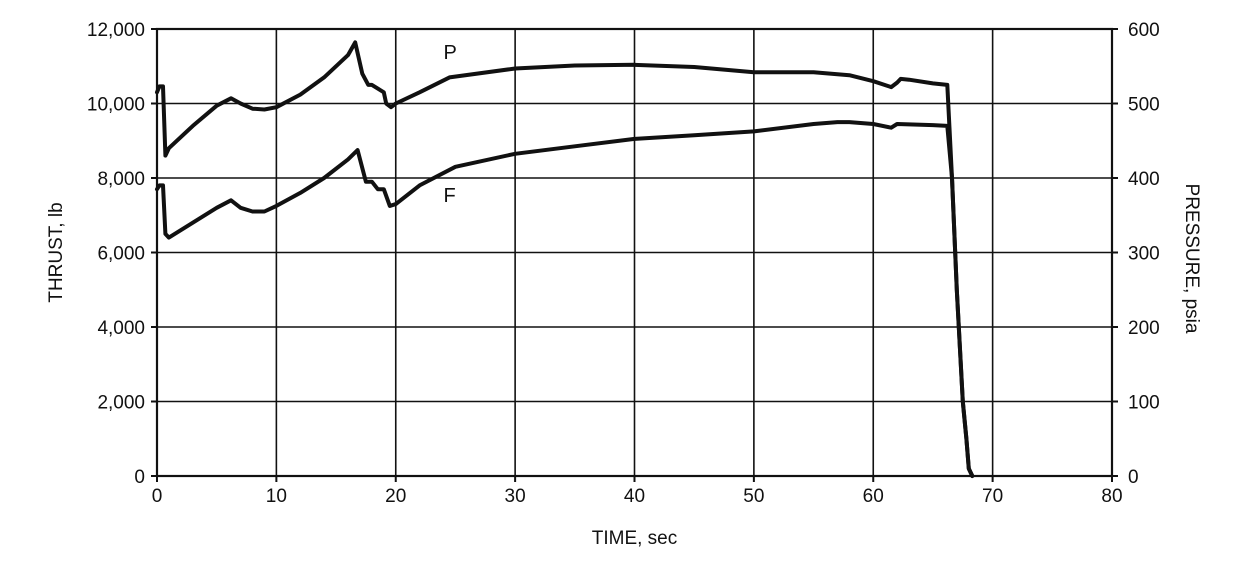 Image resolution: width=1249 pixels, height=574 pixels. What do you see at coordinates (1144, 30) in the screenshot?
I see `y-tick-label-right: 600` at bounding box center [1144, 30].